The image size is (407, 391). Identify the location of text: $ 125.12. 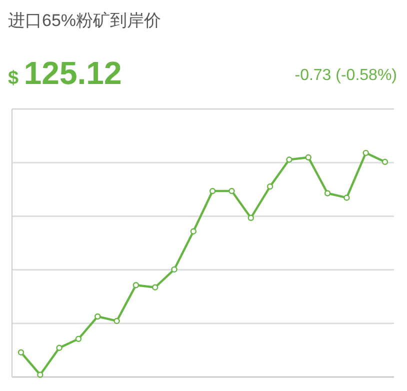
(65, 73).